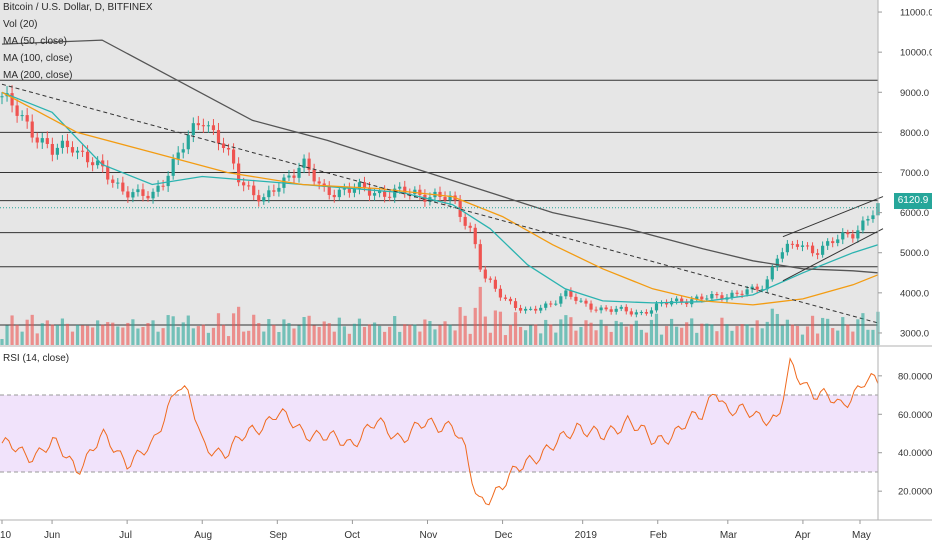  What do you see at coordinates (6, 535) in the screenshot?
I see `x-tick-label: 10` at bounding box center [6, 535].